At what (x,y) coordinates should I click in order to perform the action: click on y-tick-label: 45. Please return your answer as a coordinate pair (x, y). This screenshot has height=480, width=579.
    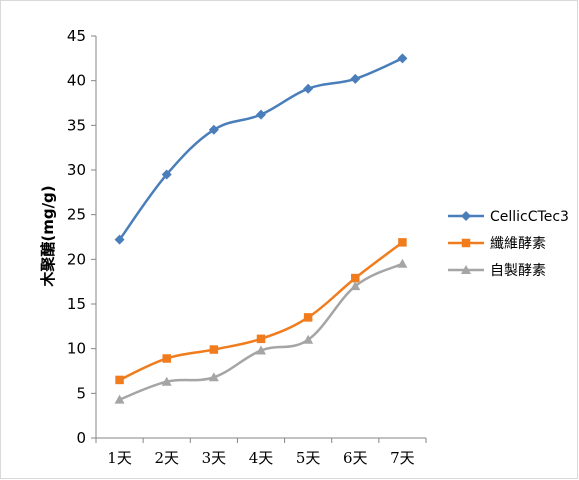
    Looking at the image, I should click on (76, 36).